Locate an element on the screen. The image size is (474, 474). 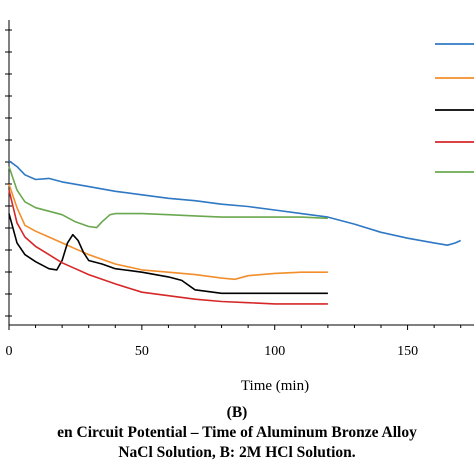
figure-caption-line-2: NaCl Solution, B: 2M HCl Solution. is located at coordinates (237, 452).